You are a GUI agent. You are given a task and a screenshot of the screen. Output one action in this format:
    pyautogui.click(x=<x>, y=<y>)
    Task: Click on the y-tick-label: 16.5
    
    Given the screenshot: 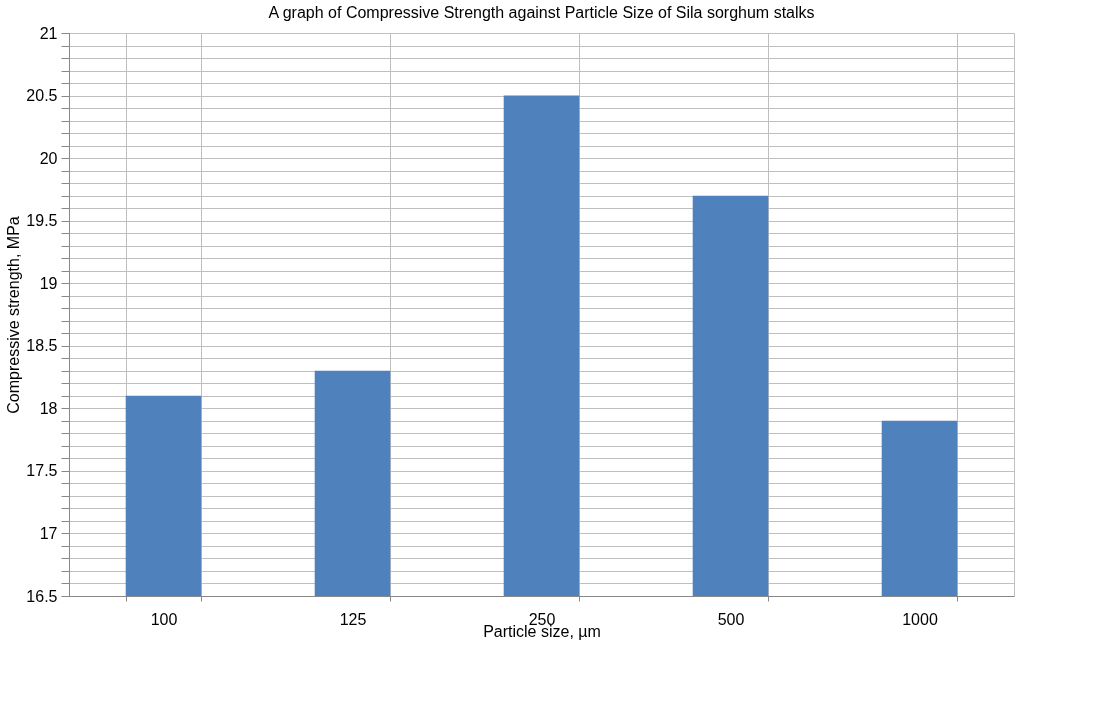 What is the action you would take?
    pyautogui.click(x=42, y=596)
    